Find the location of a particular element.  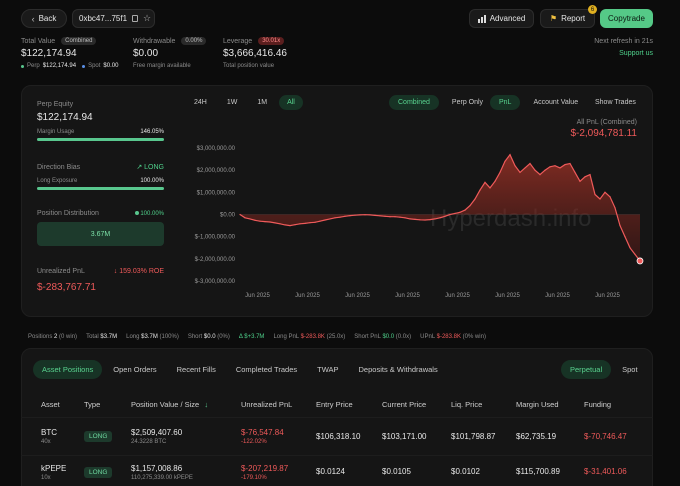

metric-tab-pnl: PnL is located at coordinates (505, 102).